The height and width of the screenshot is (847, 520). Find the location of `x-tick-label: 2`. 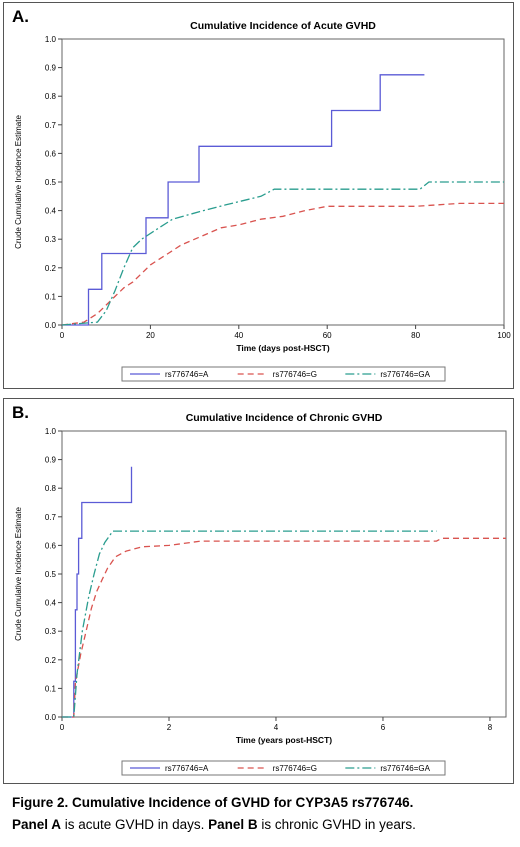

x-tick-label: 2 is located at coordinates (169, 727).